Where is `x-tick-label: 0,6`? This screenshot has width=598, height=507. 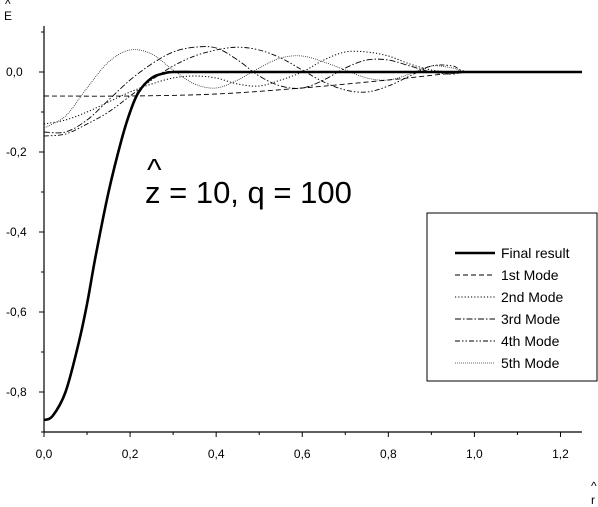 x-tick-label: 0,6 is located at coordinates (302, 454).